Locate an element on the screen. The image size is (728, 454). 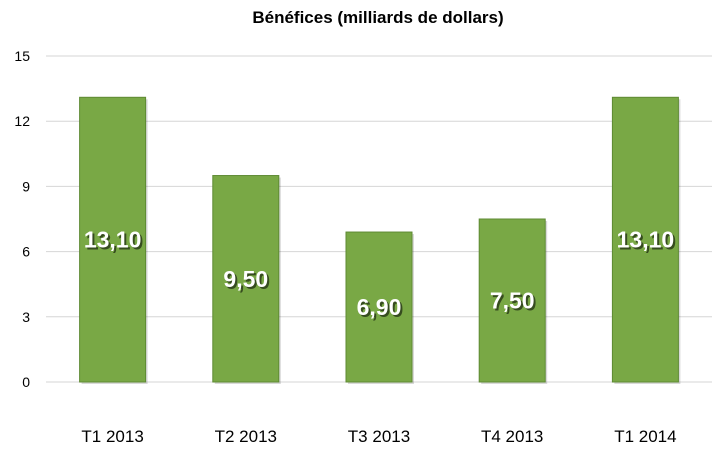
x-axis-ticks: T1 2013 T2 2013 T3 2013 T4 2013 T1 2014 is located at coordinates (378, 436).